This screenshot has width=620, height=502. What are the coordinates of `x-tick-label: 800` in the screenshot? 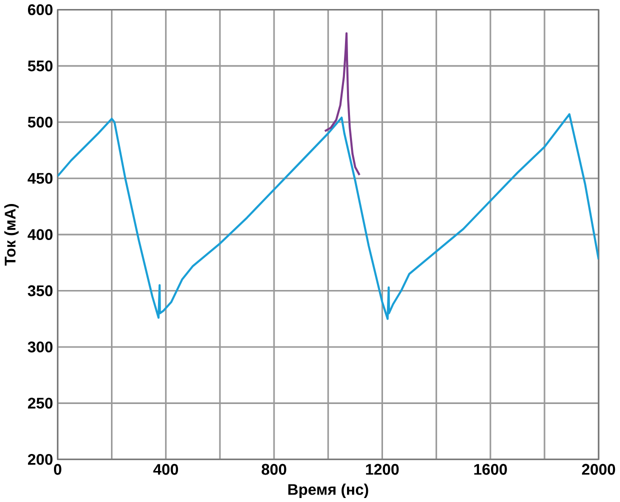 It's located at (274, 469).